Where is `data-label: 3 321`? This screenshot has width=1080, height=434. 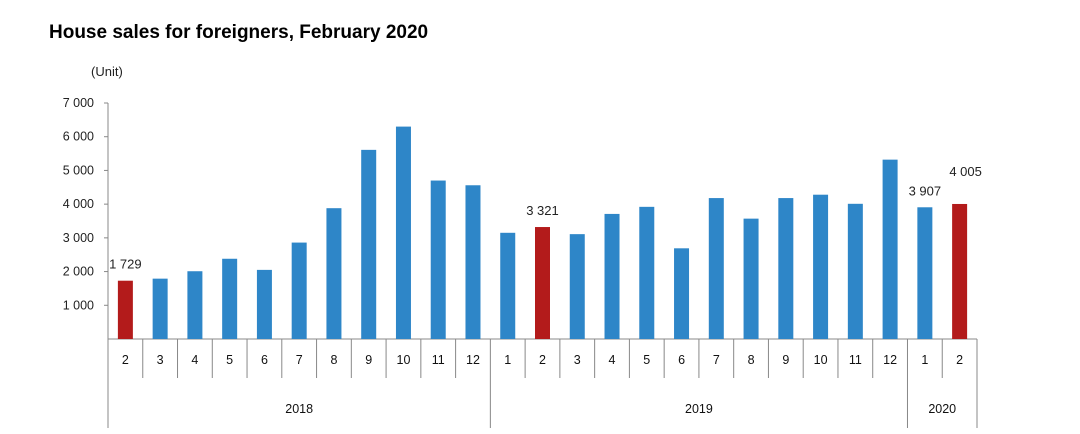 data-label: 3 321 is located at coordinates (542, 210).